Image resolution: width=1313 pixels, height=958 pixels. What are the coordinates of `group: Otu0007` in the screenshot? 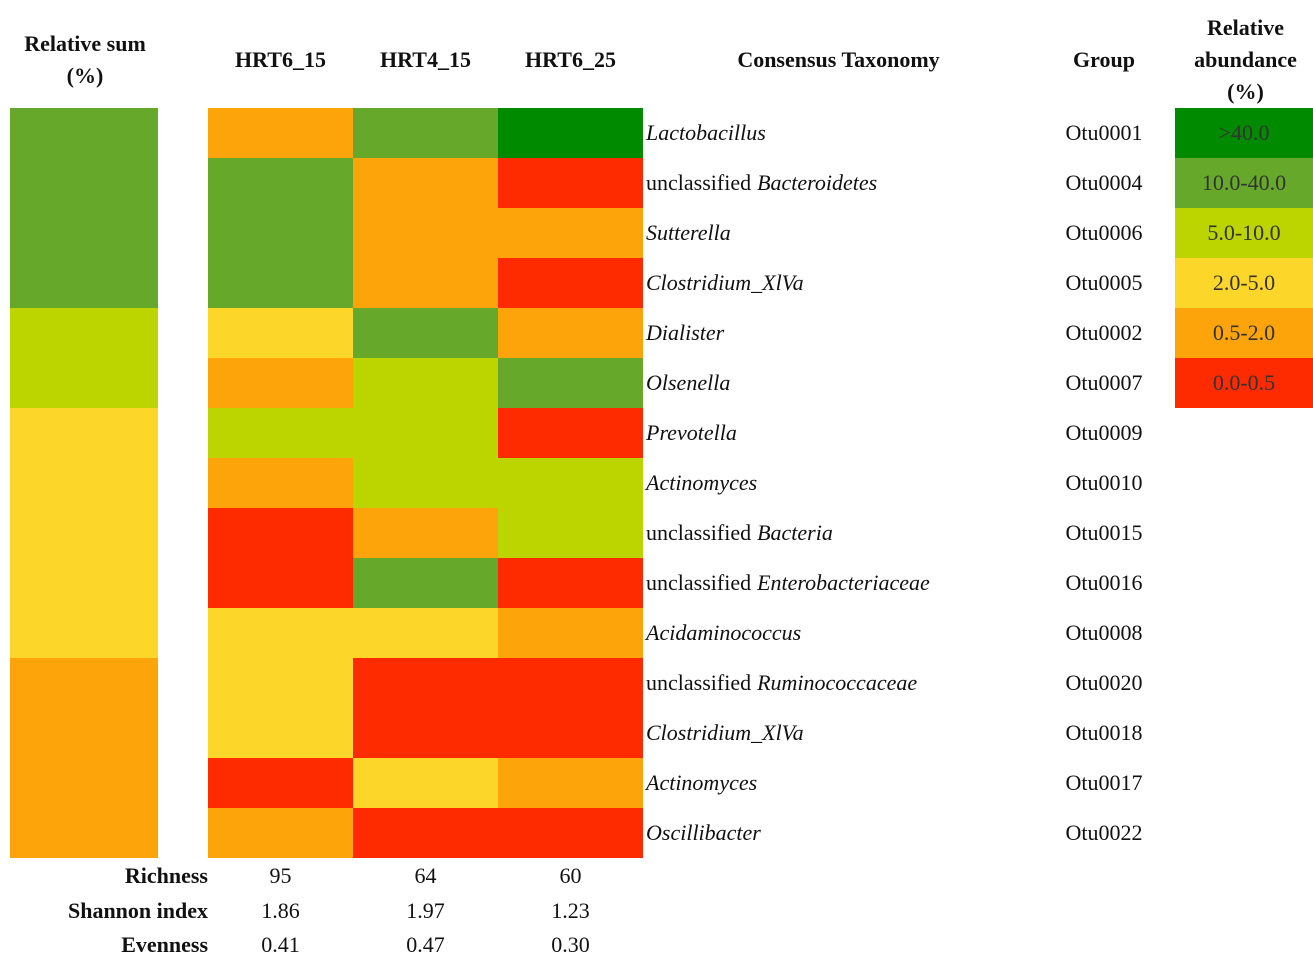 It's located at (1104, 382).